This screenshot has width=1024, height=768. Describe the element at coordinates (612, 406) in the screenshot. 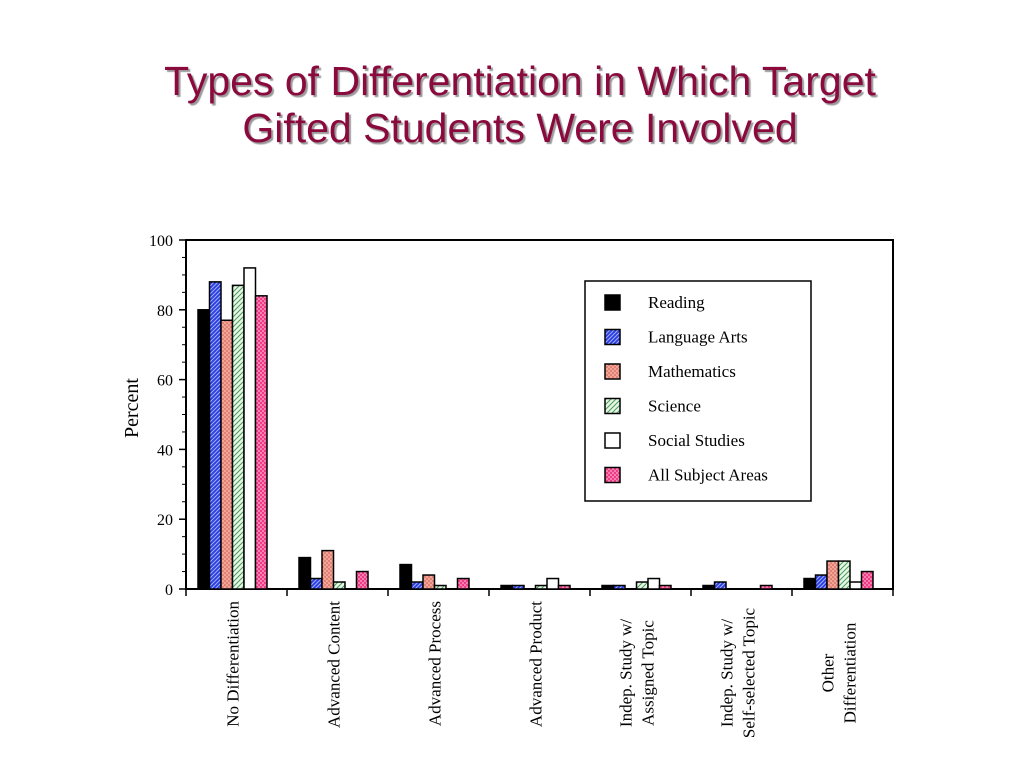

I see `legend-swatch-science` at that location.